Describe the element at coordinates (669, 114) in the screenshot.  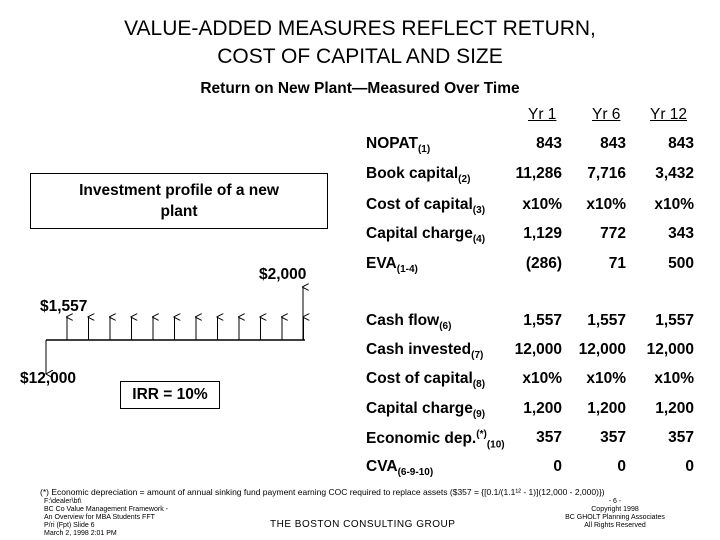
I see `column-header-yr12: Yr 12` at that location.